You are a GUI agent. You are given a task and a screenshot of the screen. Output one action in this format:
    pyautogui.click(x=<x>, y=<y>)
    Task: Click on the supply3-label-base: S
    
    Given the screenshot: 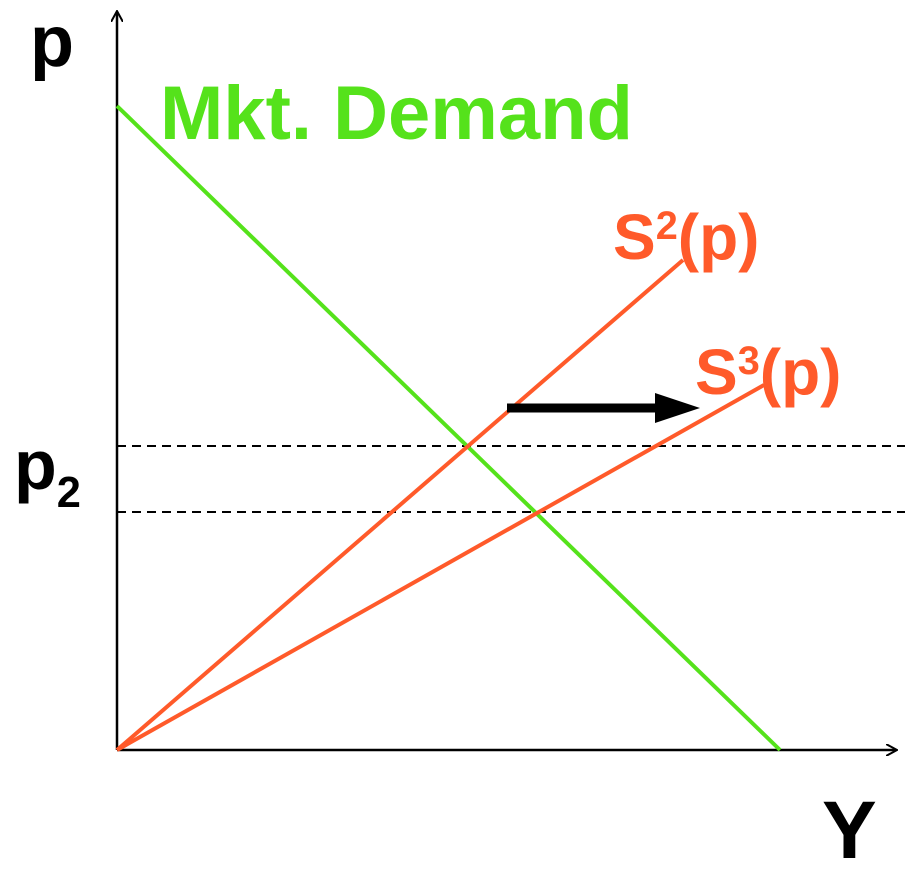 What is the action you would take?
    pyautogui.click(x=716, y=372)
    